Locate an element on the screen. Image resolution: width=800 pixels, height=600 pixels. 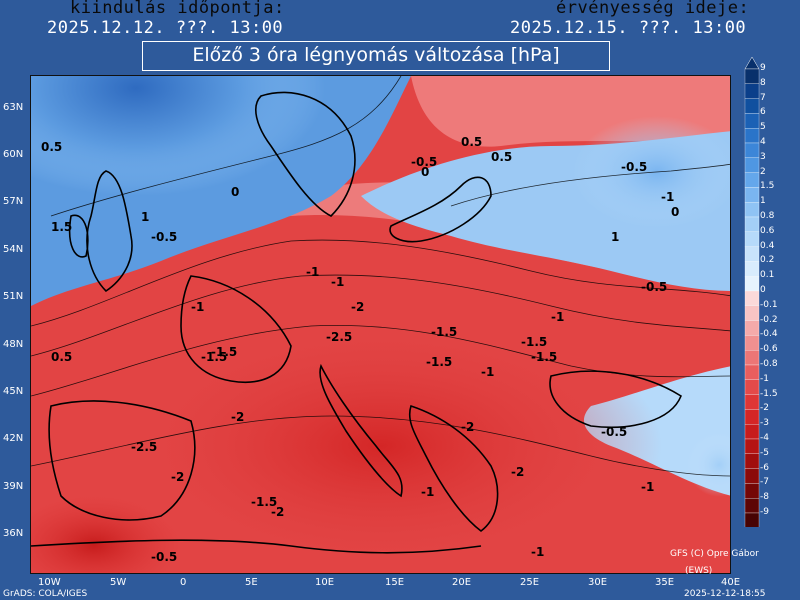
lon-tick-label: 25E is located at coordinates (530, 582).